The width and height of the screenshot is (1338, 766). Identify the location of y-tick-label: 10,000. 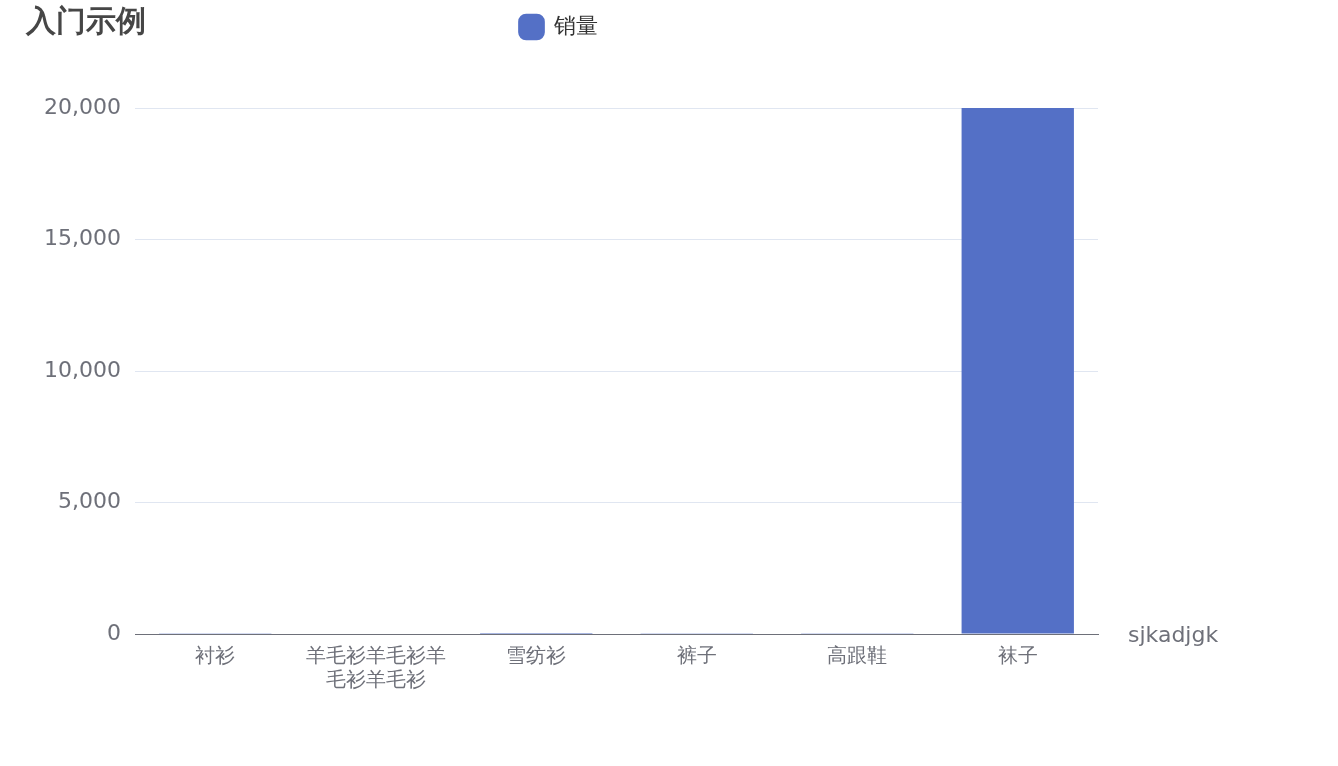
(82, 369).